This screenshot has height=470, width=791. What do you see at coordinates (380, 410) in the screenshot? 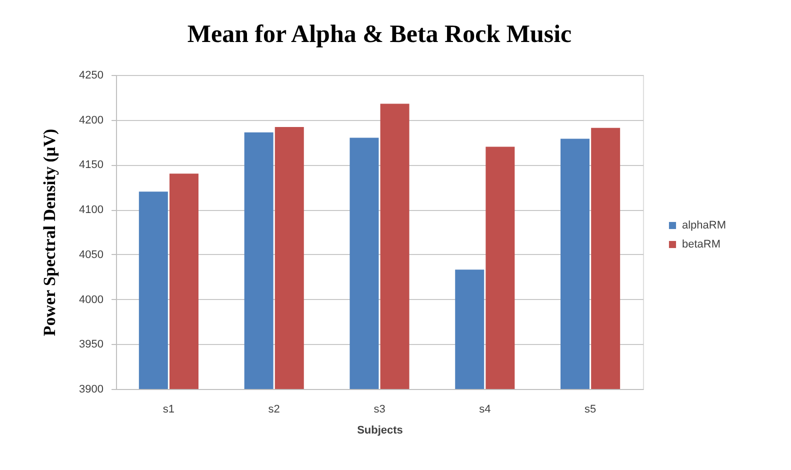
I see `x-tick-label: s3` at bounding box center [380, 410].